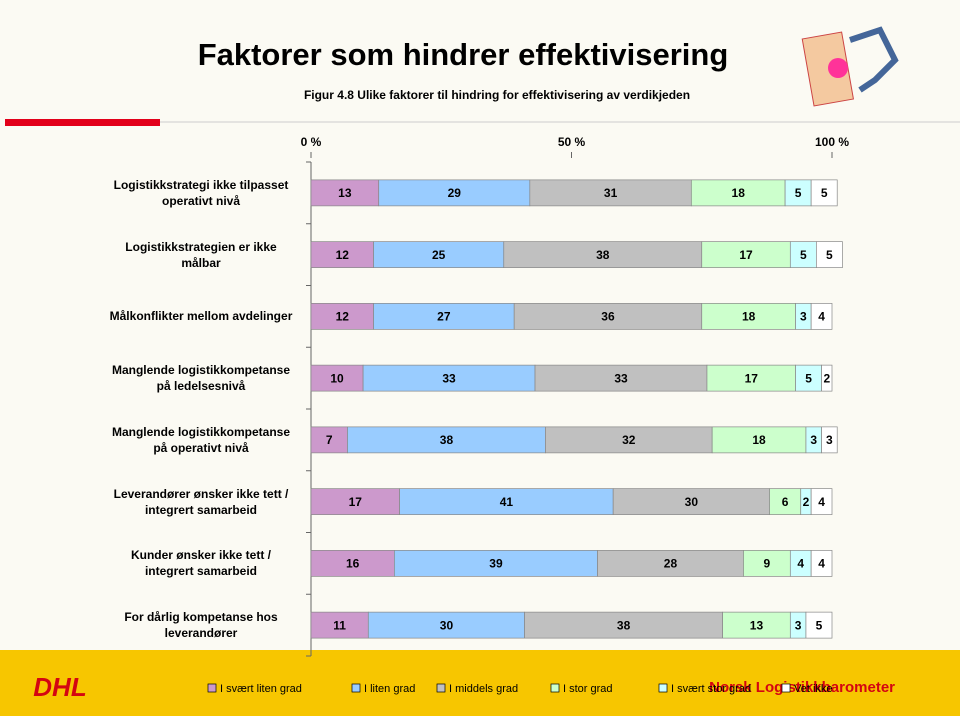 Image resolution: width=960 pixels, height=716 pixels. Describe the element at coordinates (572, 142) in the screenshot. I see `x-tick-label: 50 %` at that location.